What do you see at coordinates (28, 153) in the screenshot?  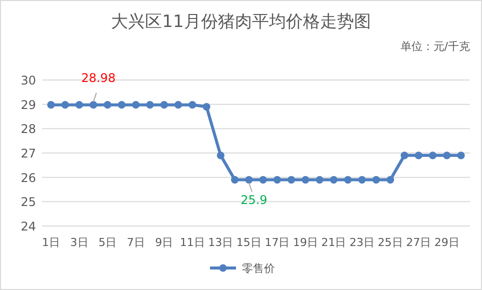 I see `y-tick-label: 27` at bounding box center [28, 153].